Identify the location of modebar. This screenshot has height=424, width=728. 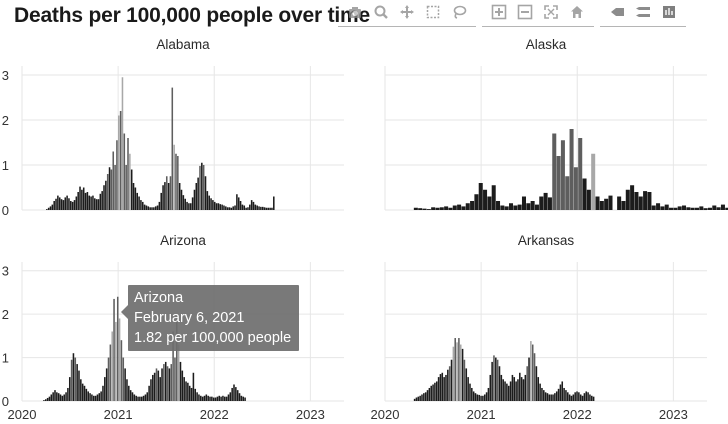
(515, 13).